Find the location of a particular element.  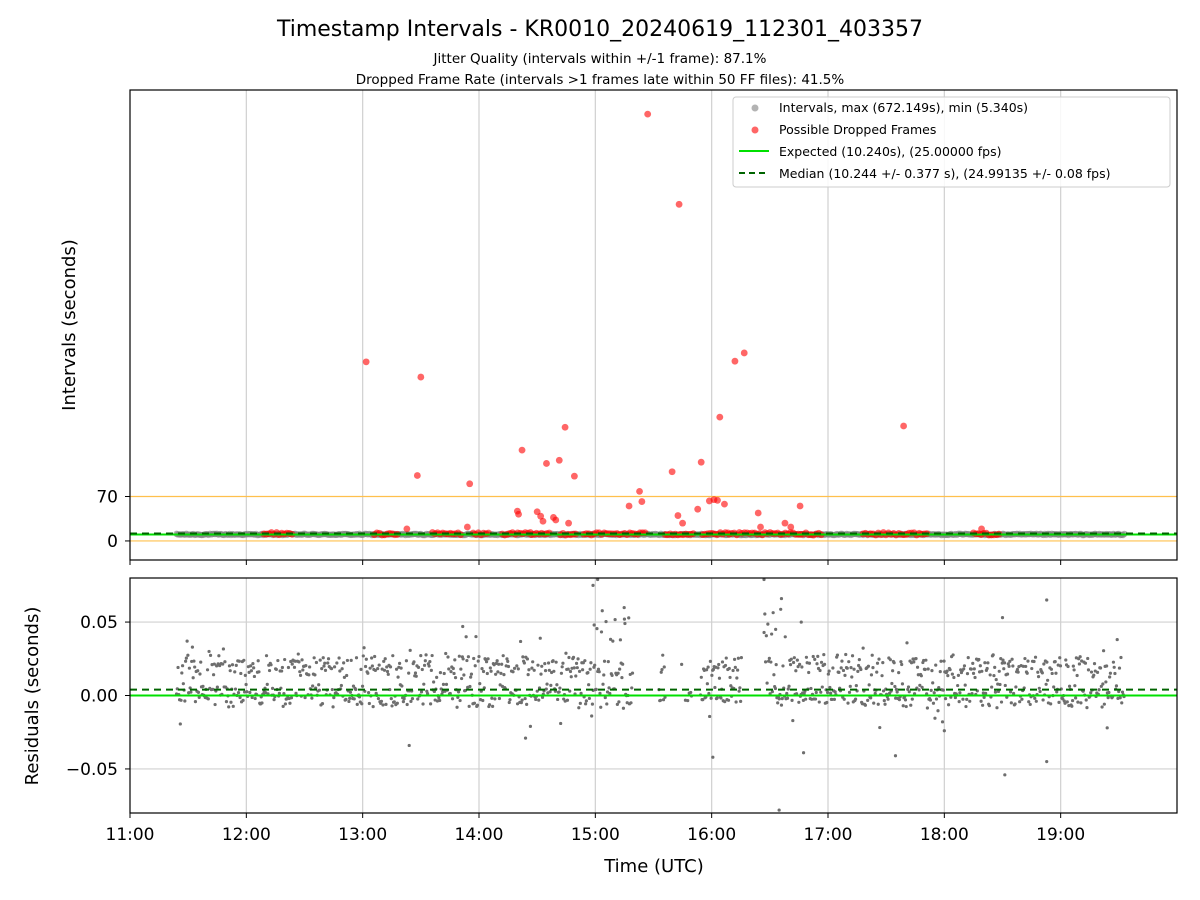

y-tick-label: 70 is located at coordinates (107, 497).